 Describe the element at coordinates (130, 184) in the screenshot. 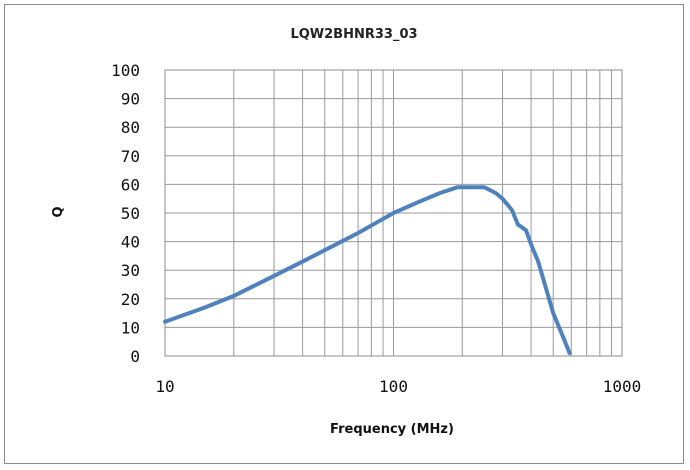

I see `y-tick-label: 60` at that location.